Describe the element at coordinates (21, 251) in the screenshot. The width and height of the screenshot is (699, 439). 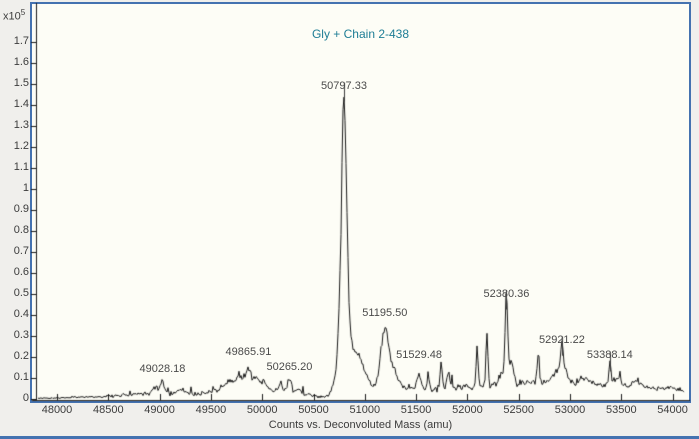
I see `y-tick-label: 0.7` at that location.